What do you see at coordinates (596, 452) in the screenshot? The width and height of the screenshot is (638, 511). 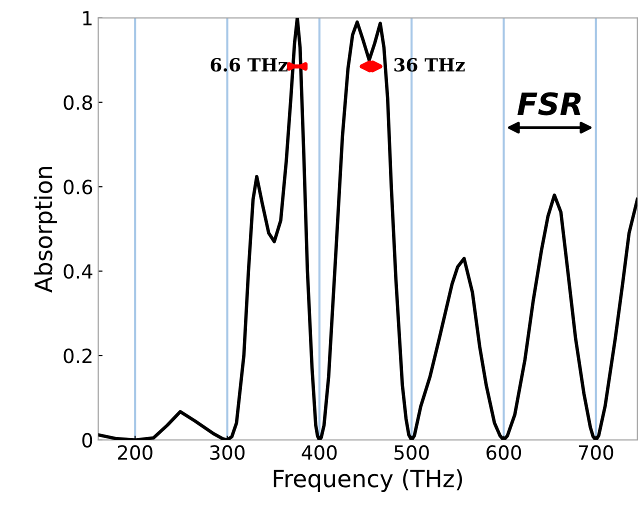 I see `x-tick-label: 700` at bounding box center [596, 452].